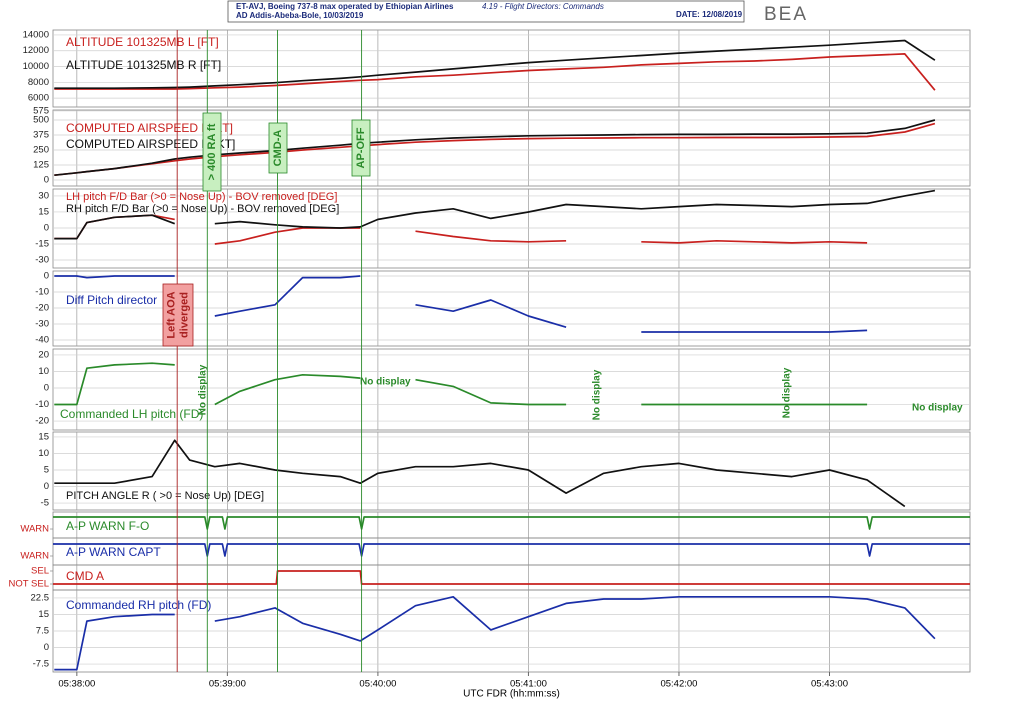 The width and height of the screenshot is (1024, 715). What do you see at coordinates (138, 605) in the screenshot?
I see `legend-label: Commanded RH pitch (FD)` at bounding box center [138, 605].